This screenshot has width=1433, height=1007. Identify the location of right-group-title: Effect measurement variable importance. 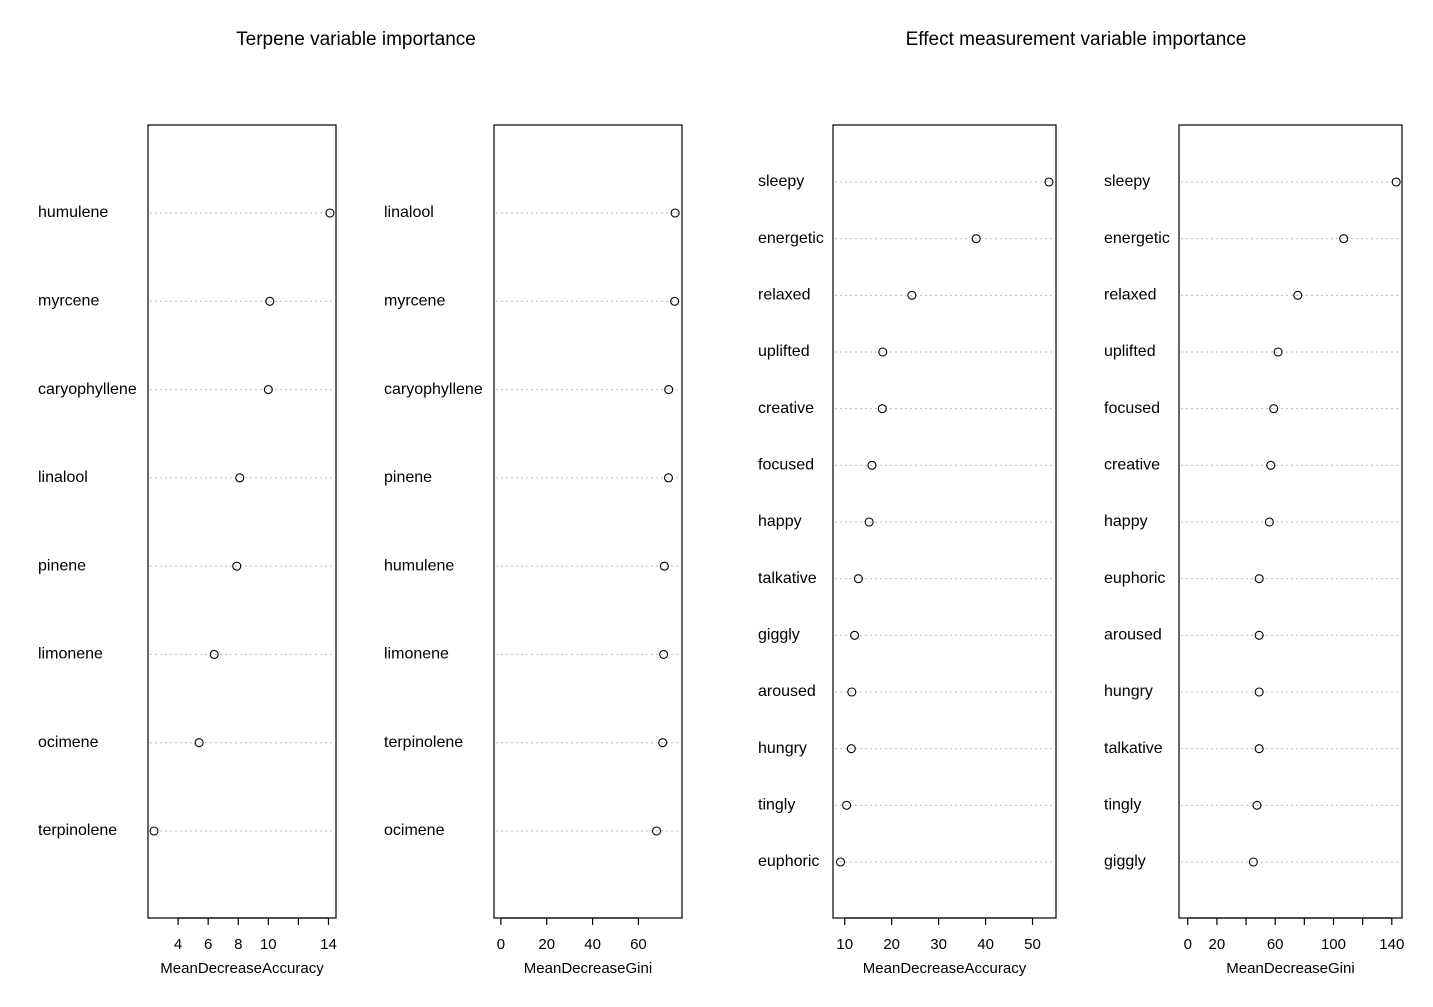
(1076, 39).